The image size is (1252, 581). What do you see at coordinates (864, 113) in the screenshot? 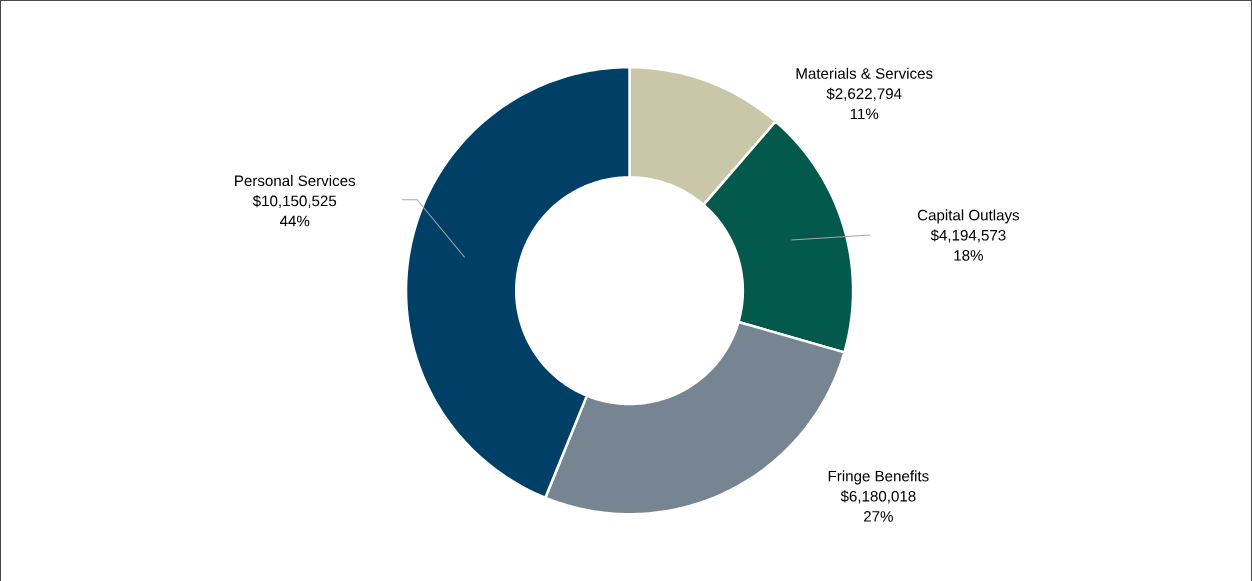
I see `text: 11%` at bounding box center [864, 113].